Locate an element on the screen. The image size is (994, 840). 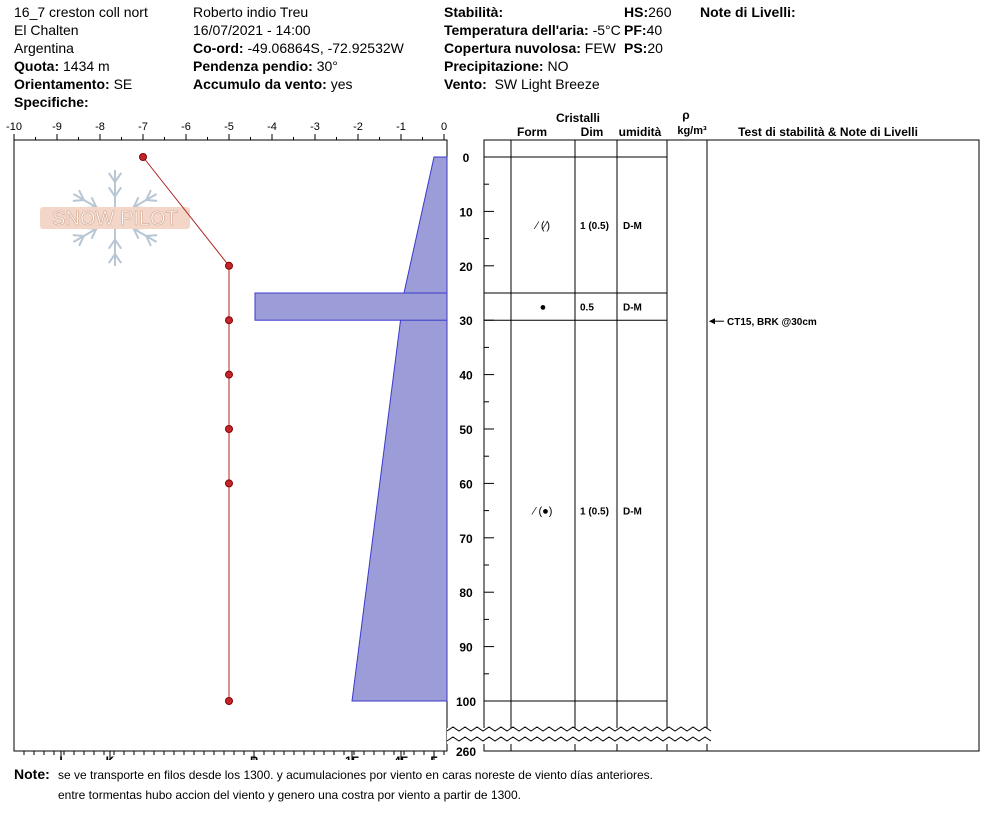
aspect-value: SE is located at coordinates (123, 84).